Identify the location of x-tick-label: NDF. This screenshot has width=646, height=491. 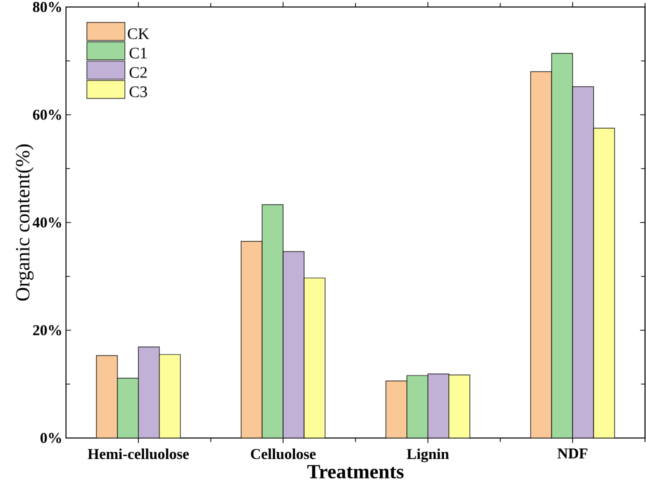
(572, 453).